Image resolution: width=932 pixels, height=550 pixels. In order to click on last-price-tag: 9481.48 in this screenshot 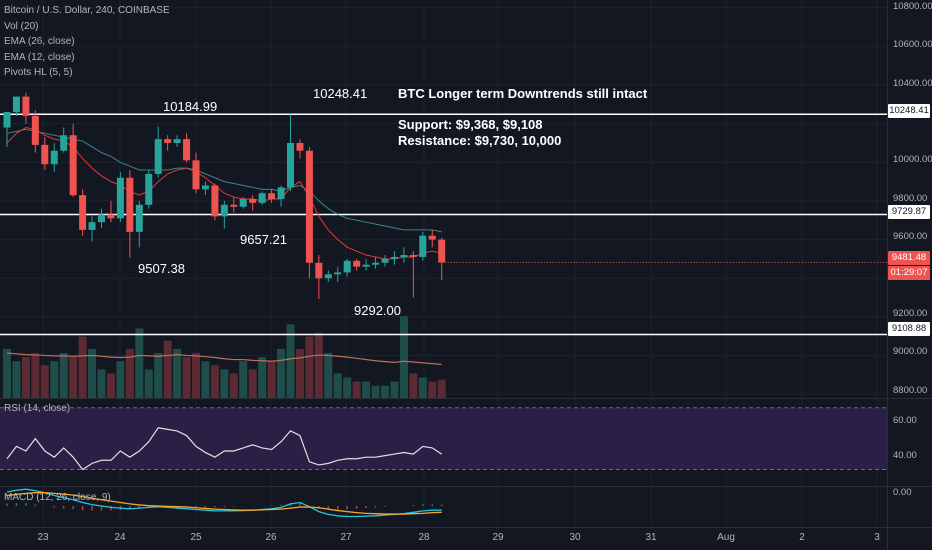, I will do `click(909, 258)`.